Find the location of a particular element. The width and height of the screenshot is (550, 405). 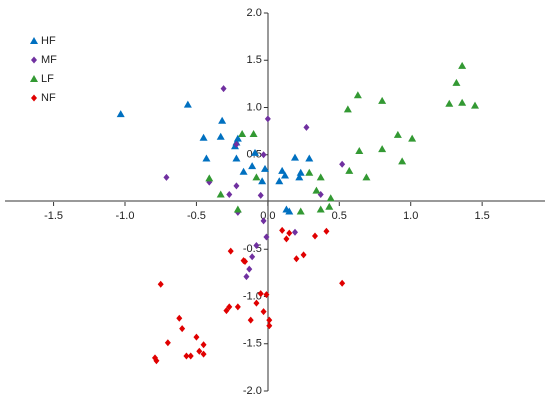

y-tick-label: -1.5 is located at coordinates (252, 344).